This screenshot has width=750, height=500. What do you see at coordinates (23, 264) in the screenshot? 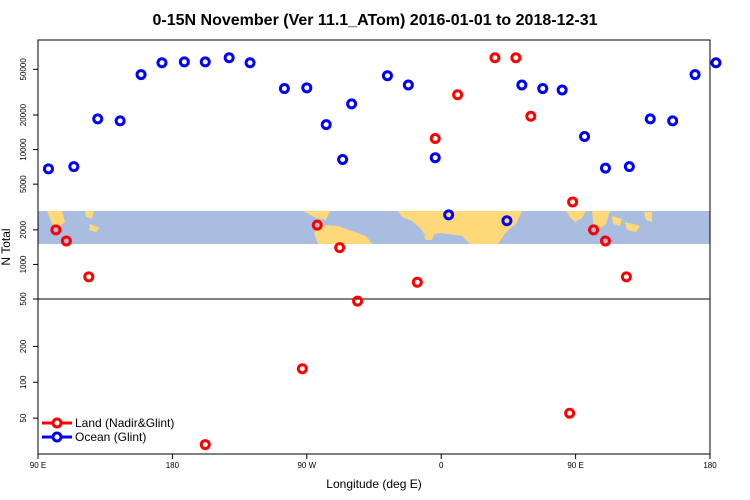
I see `y-tick-label: 1000` at bounding box center [23, 264].